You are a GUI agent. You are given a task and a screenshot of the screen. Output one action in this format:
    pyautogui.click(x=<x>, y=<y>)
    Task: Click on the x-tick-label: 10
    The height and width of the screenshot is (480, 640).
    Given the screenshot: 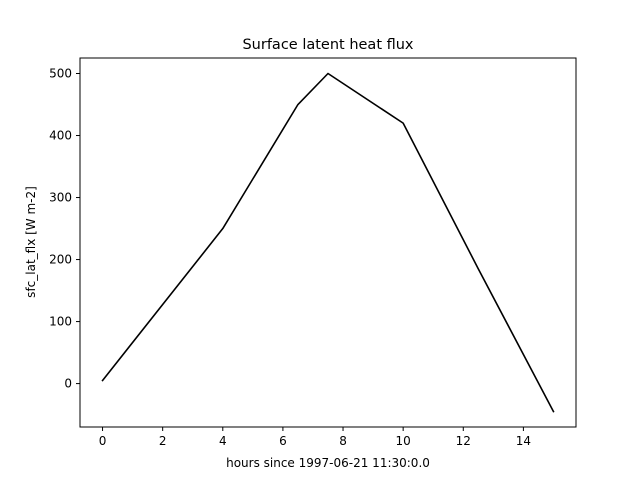 What is the action you would take?
    pyautogui.click(x=403, y=441)
    